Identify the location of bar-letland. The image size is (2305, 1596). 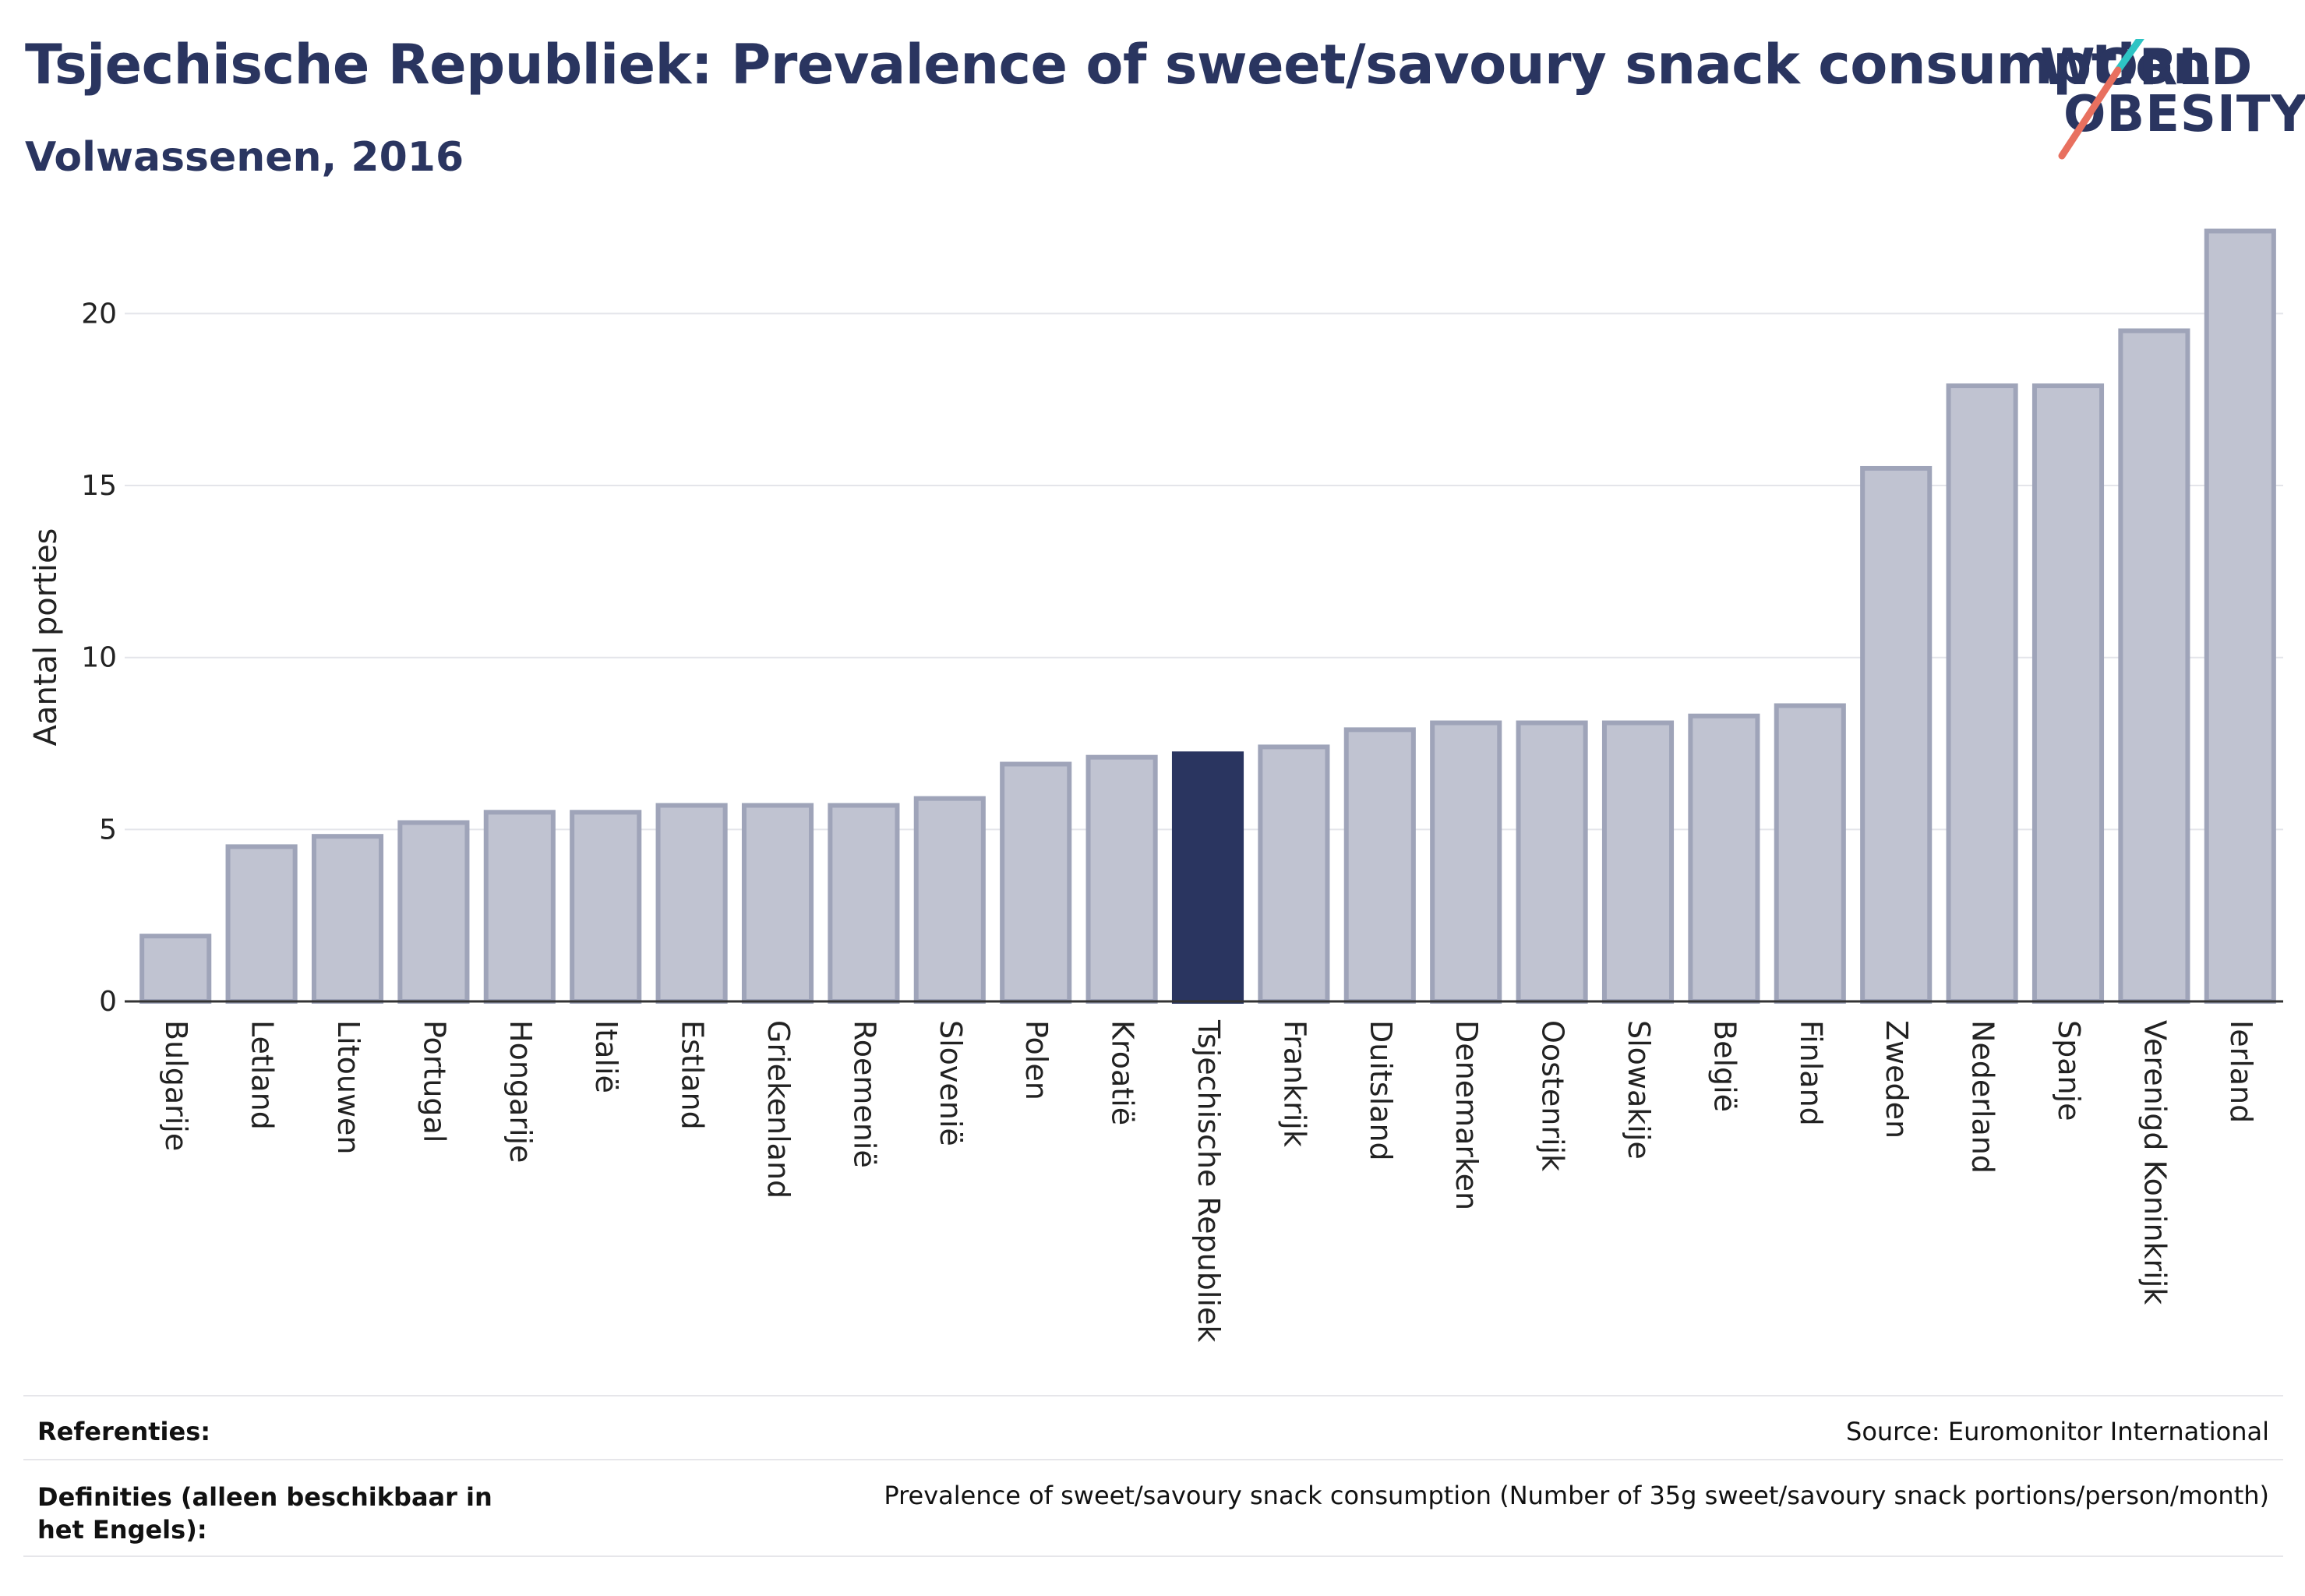
(261, 924).